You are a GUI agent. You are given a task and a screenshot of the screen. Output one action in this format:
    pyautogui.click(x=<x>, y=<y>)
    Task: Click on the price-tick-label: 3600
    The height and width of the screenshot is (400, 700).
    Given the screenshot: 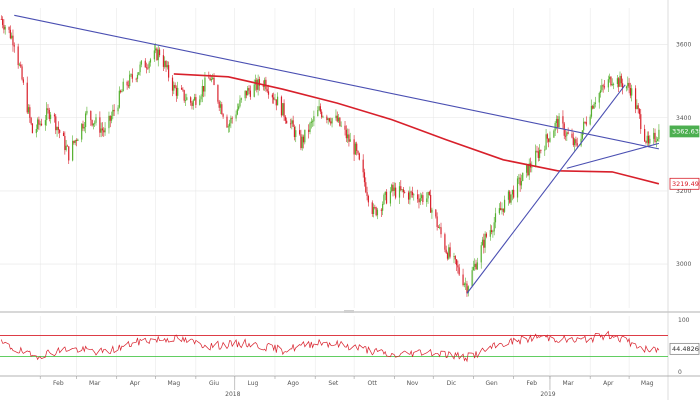 What is the action you would take?
    pyautogui.click(x=683, y=45)
    